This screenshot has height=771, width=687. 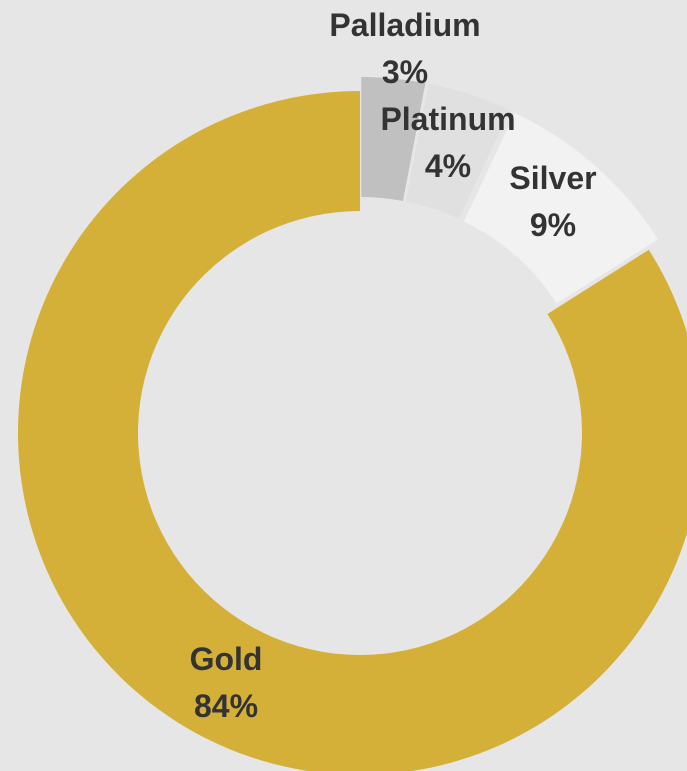 I want to click on slice-label-silver: Silver, so click(x=552, y=178).